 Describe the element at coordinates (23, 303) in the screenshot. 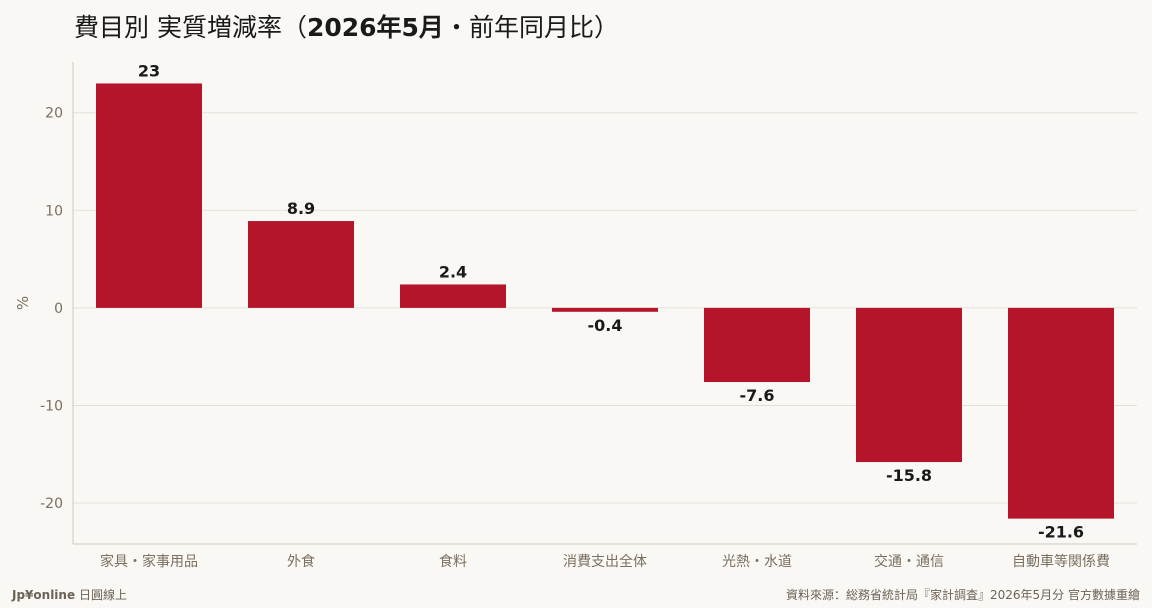

I see `y-axis-label: %` at that location.